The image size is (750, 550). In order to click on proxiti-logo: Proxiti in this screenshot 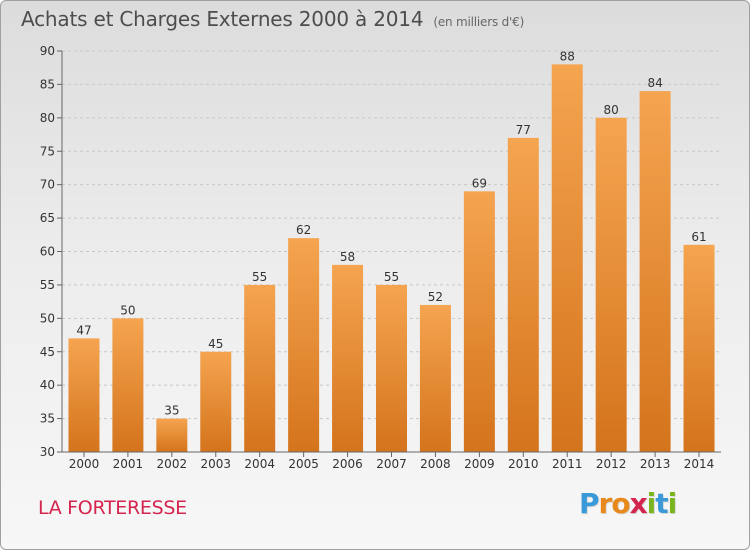, I will do `click(628, 503)`.